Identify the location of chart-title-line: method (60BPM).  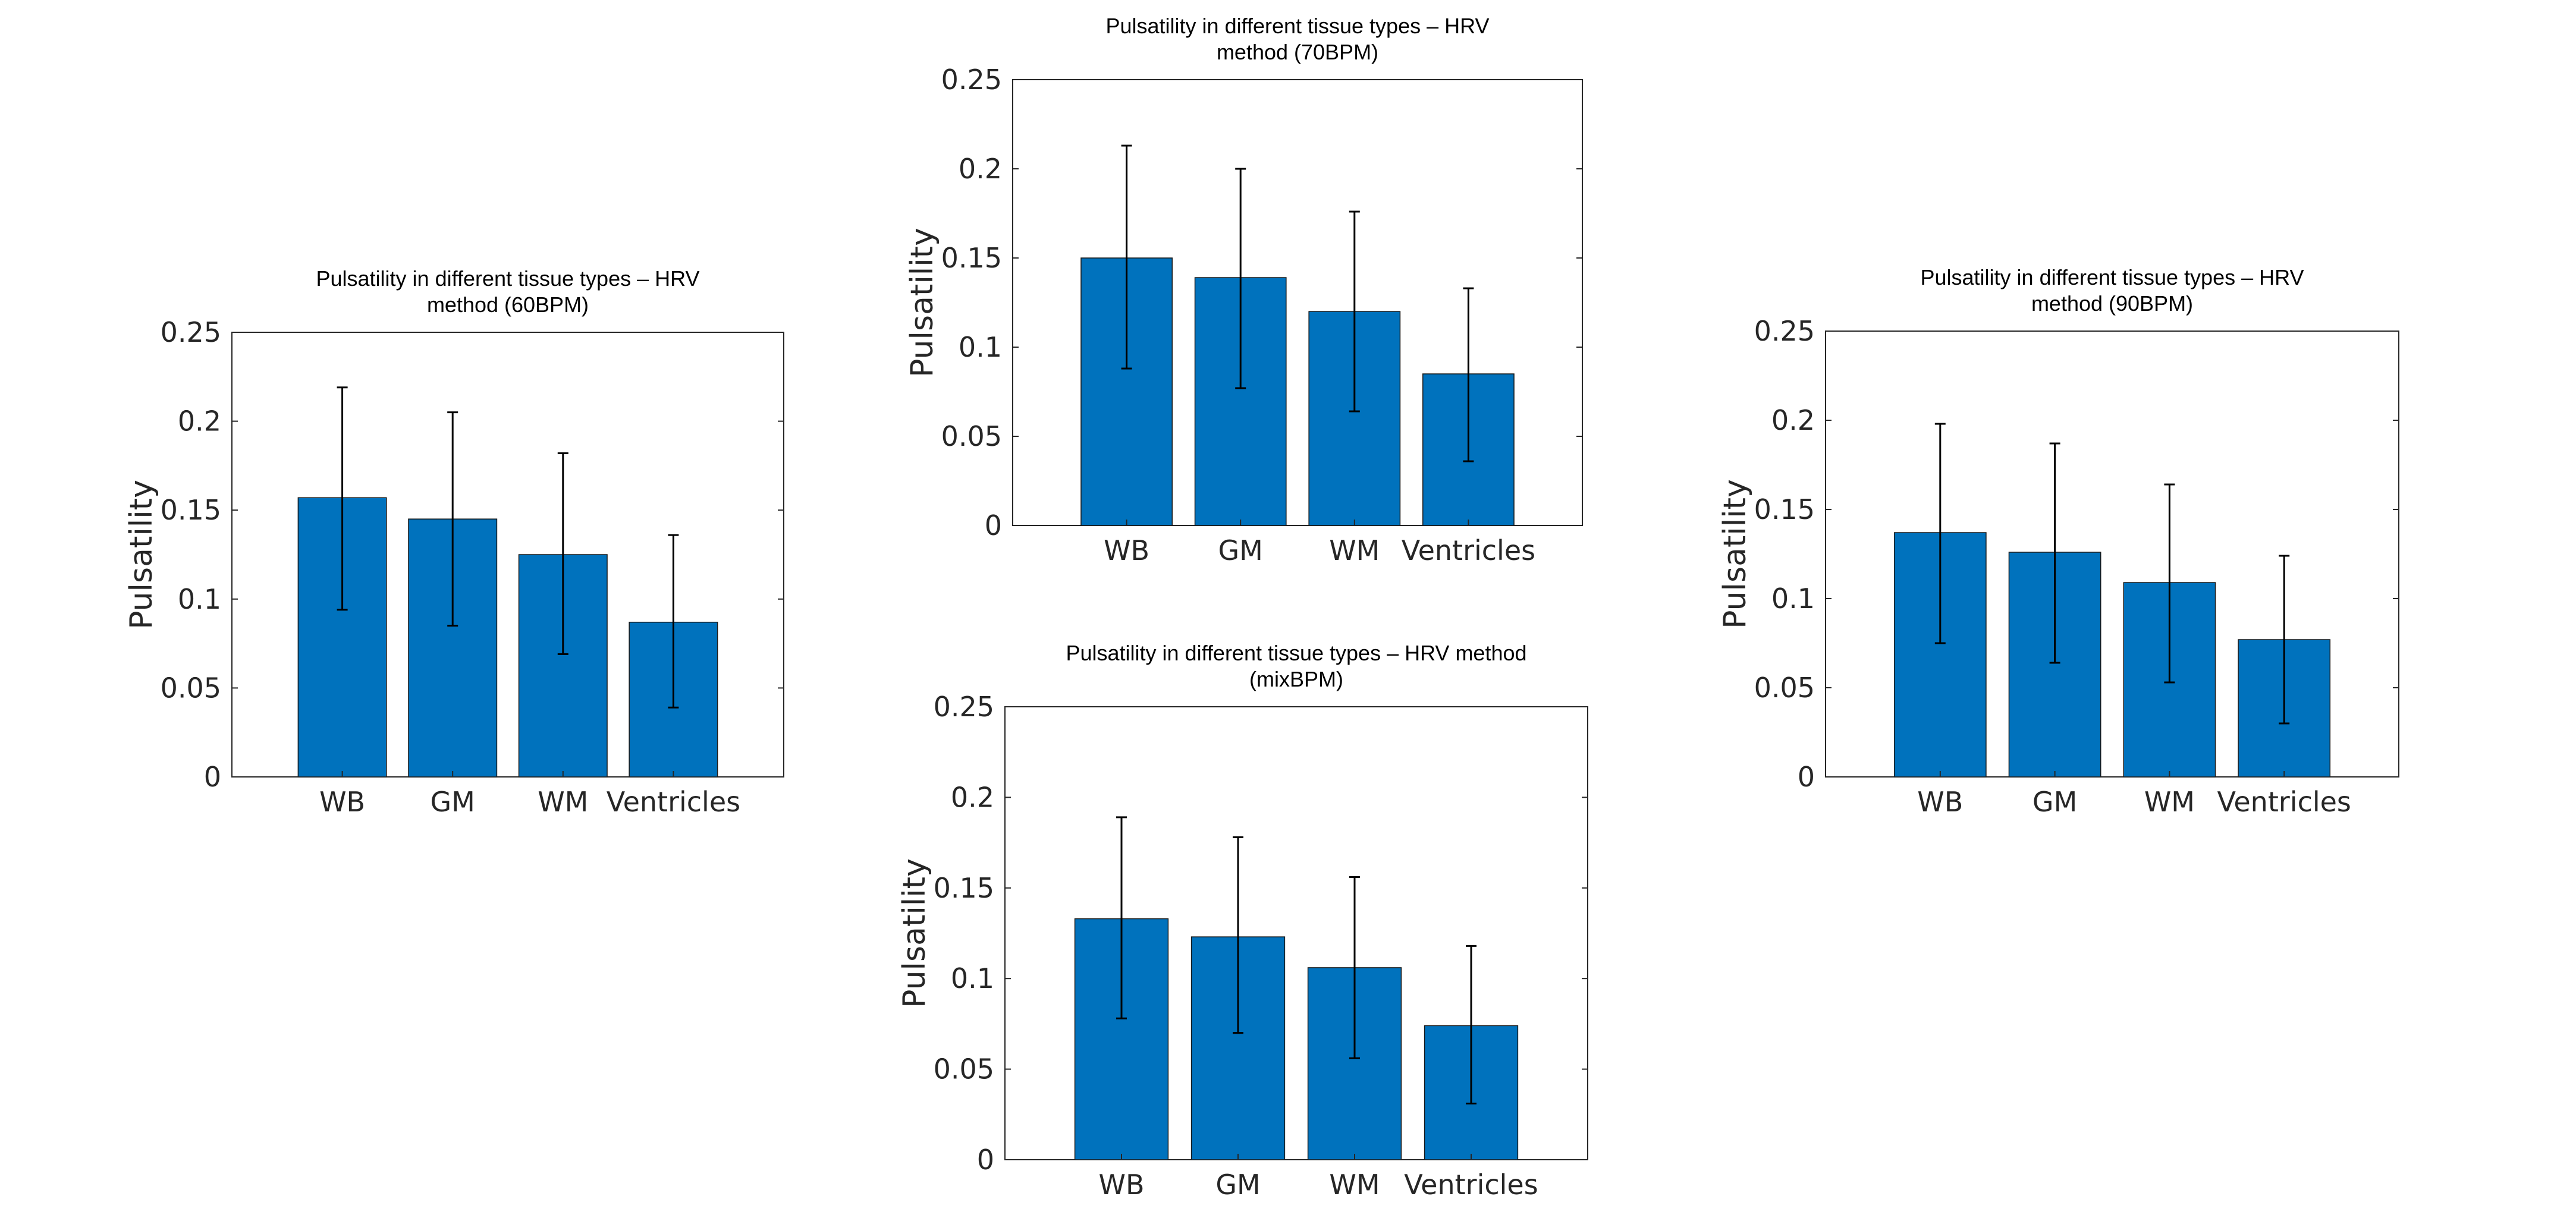
(508, 304).